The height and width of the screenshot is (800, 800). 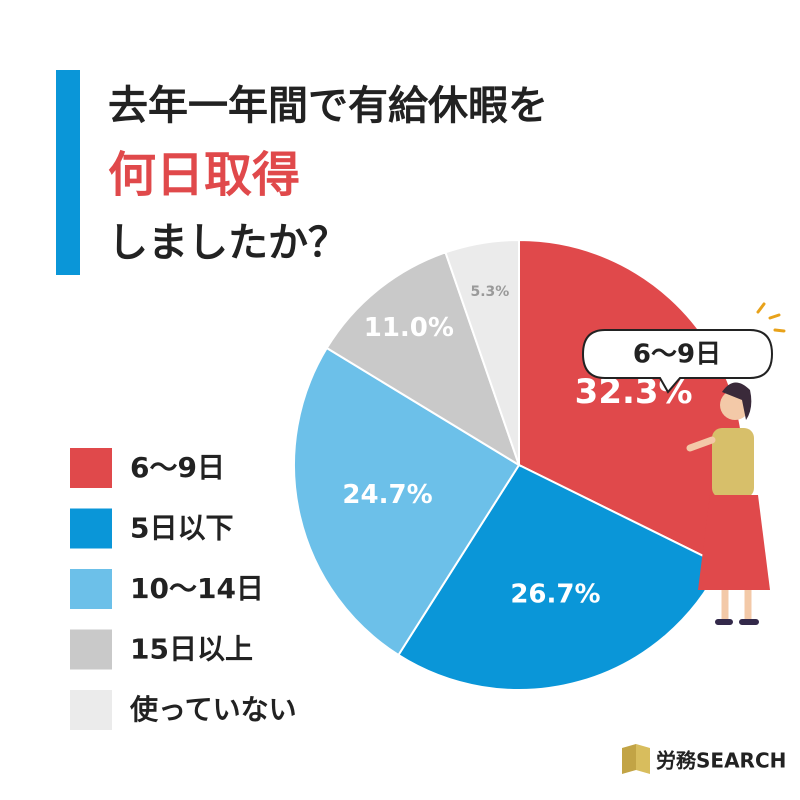 I want to click on brand: 労務SEARCH, so click(x=704, y=759).